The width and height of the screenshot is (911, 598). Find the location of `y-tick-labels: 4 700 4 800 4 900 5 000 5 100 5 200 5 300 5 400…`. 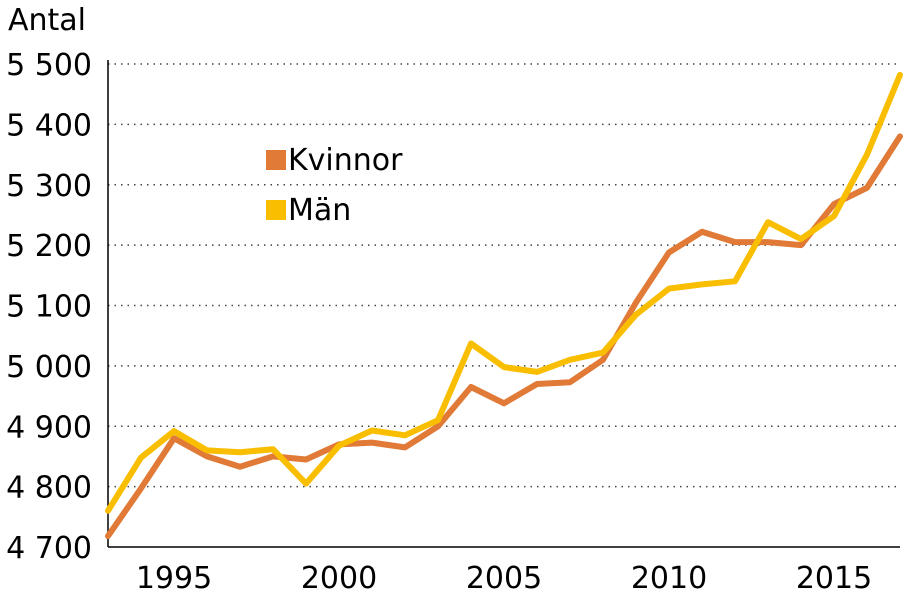

y-tick-labels: 4 700 4 800 4 900 5 000 5 100 5 200 5 300 5 400… is located at coordinates (49, 307).